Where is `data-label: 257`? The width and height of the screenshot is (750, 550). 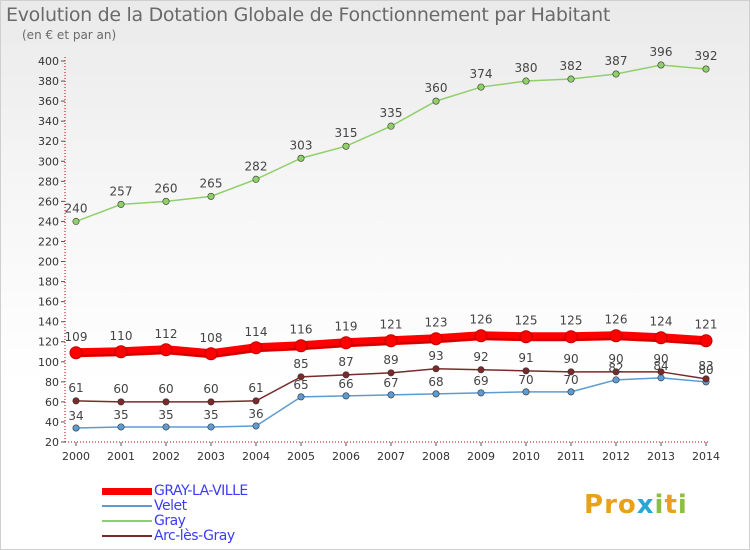 data-label: 257 is located at coordinates (121, 191).